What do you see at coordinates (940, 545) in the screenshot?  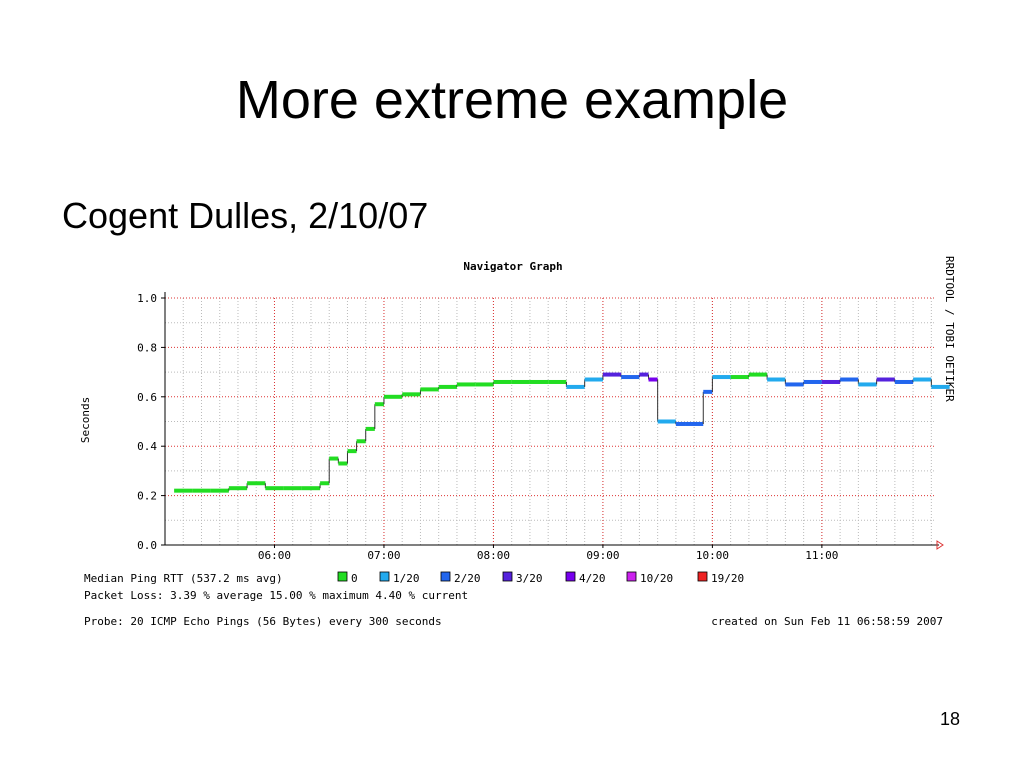 I see `axis-arrow` at bounding box center [940, 545].